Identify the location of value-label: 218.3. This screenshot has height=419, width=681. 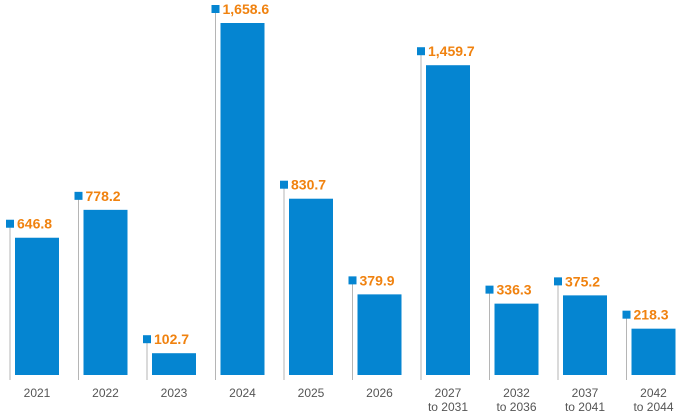
(651, 315).